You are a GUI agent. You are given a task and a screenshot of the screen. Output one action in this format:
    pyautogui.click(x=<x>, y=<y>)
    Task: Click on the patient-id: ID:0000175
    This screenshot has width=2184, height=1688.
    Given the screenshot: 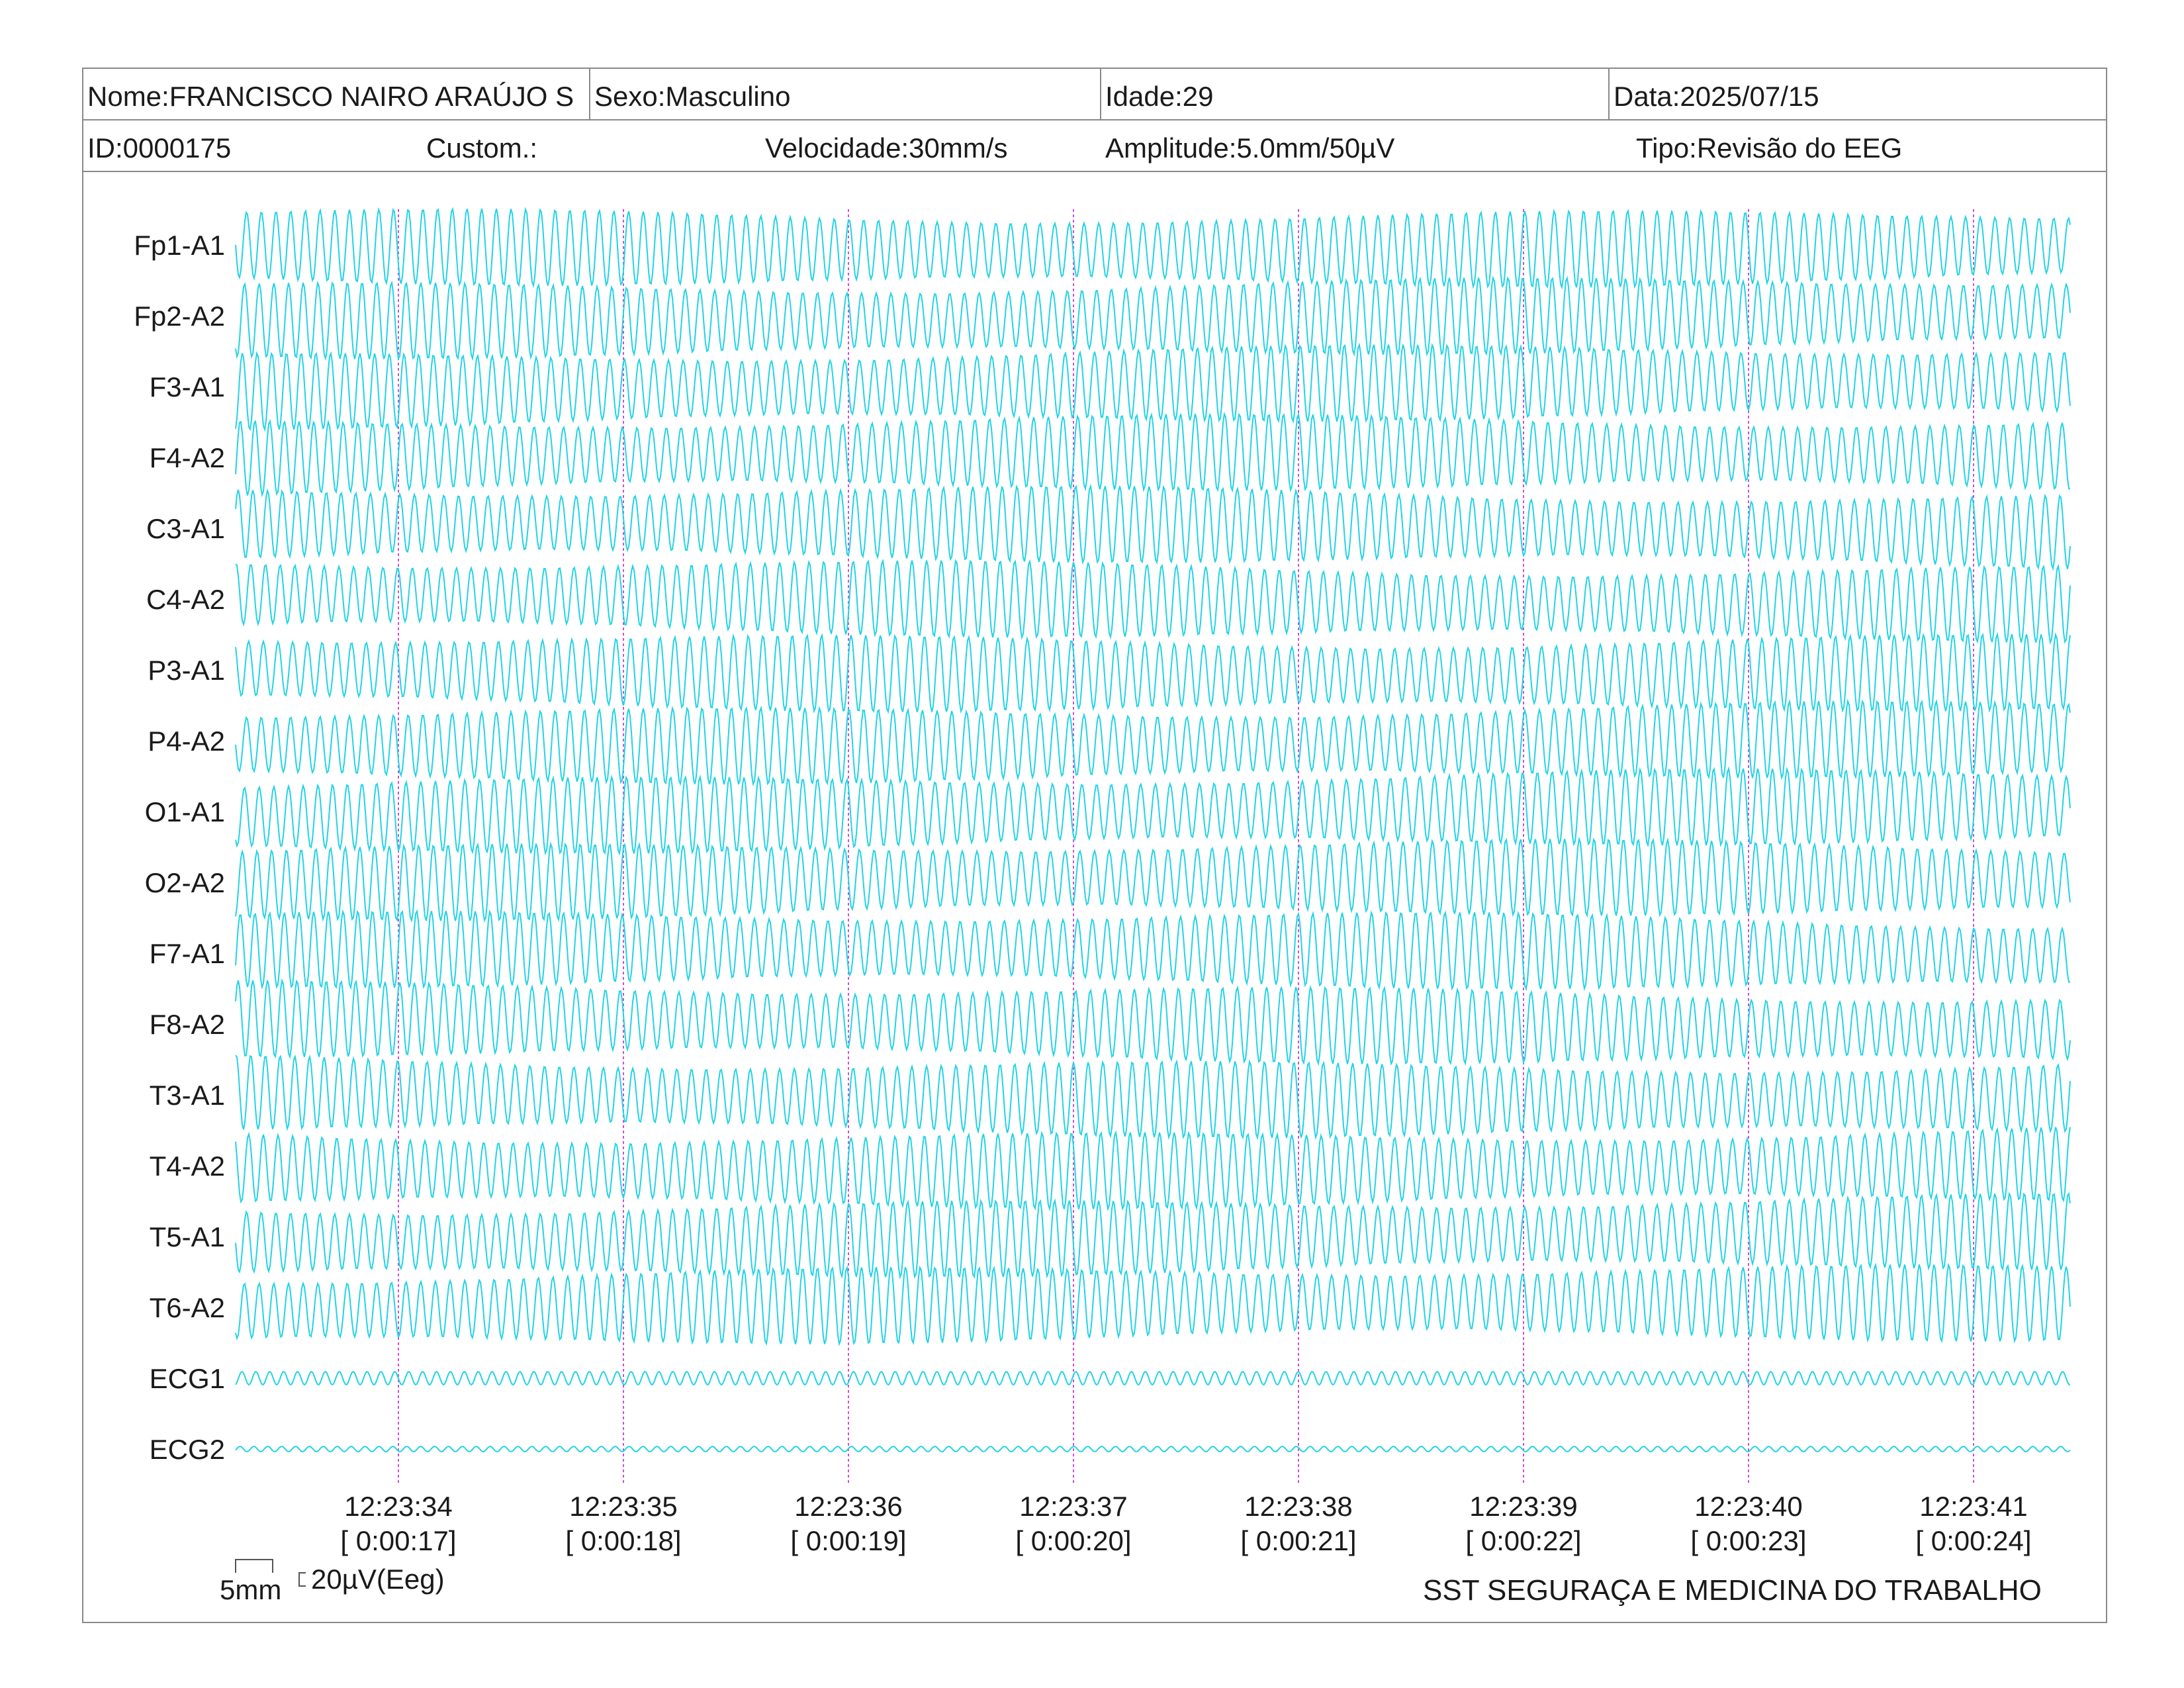 What is the action you would take?
    pyautogui.click(x=159, y=148)
    